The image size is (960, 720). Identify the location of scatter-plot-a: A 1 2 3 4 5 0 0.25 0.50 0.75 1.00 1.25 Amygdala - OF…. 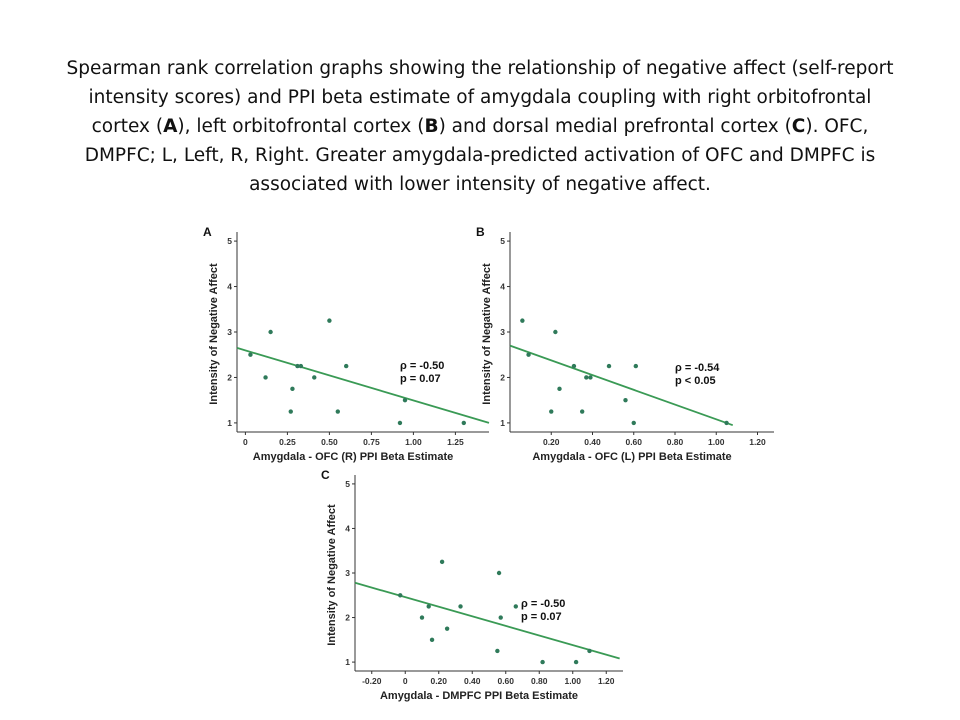
(346, 344).